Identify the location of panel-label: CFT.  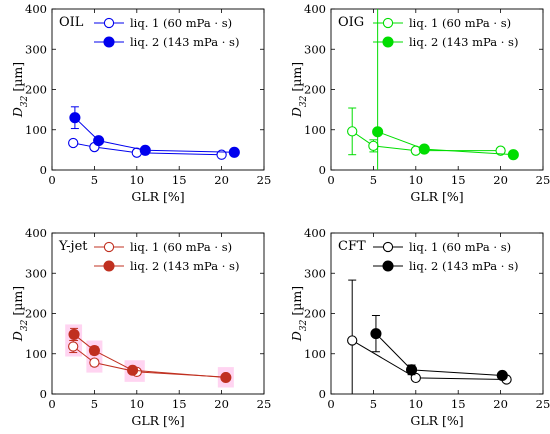
(352, 246).